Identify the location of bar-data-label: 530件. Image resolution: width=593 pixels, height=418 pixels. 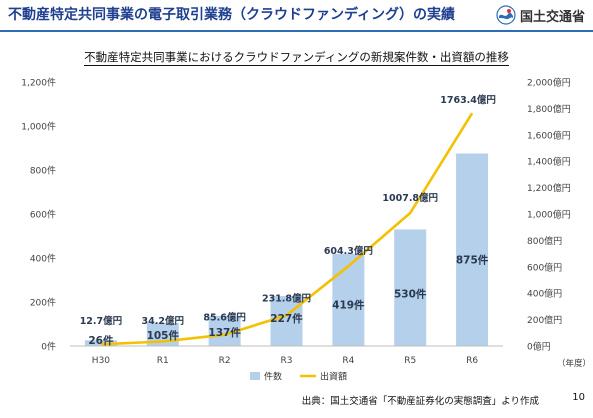
(410, 294).